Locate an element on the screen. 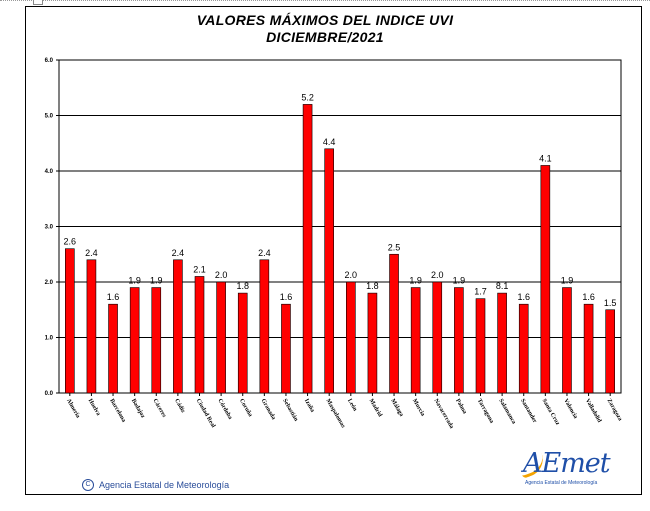 This screenshot has height=511, width=650. x-tick-label: Valladolid is located at coordinates (593, 411).